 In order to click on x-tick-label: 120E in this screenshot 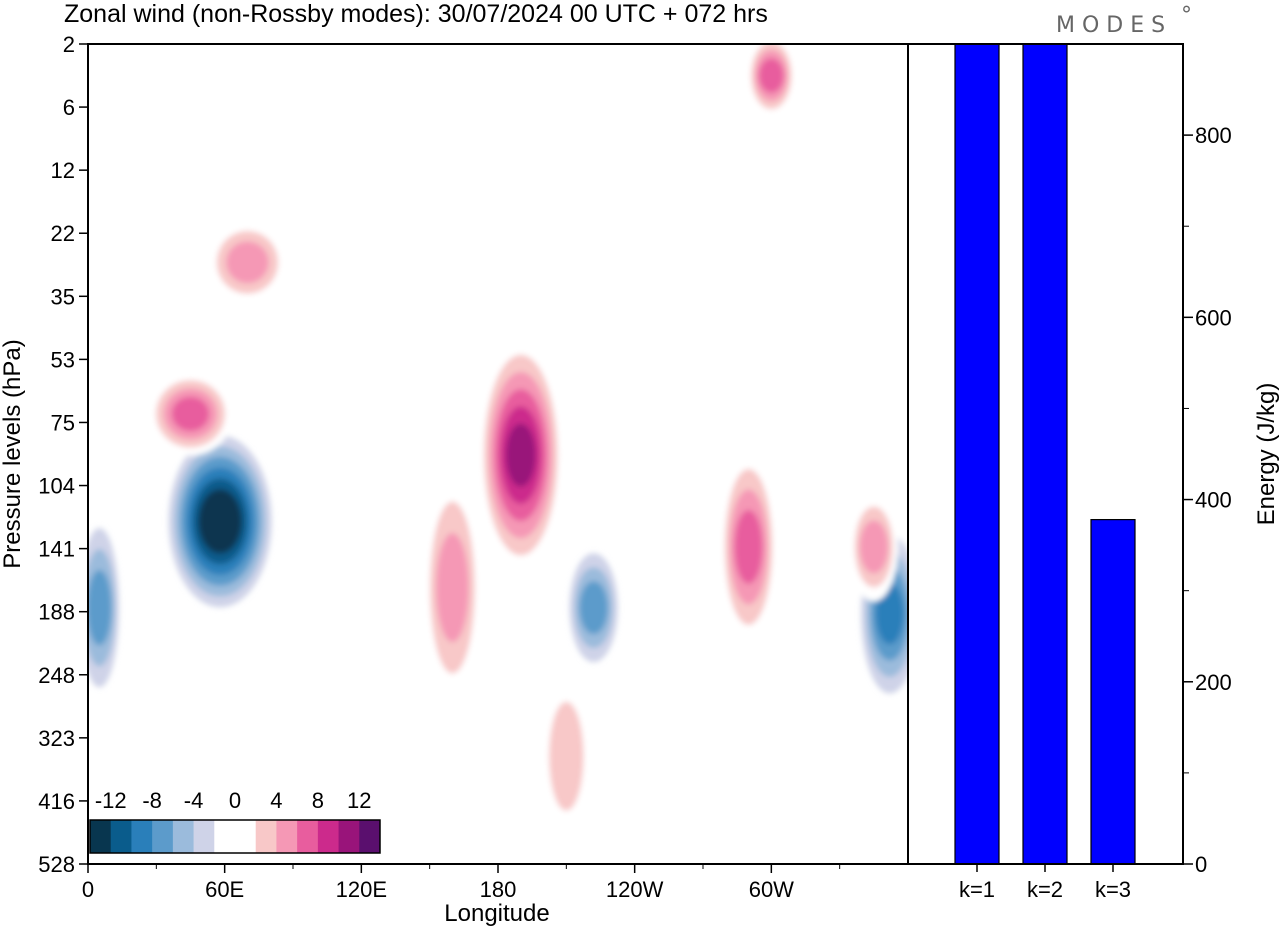, I will do `click(361, 889)`.